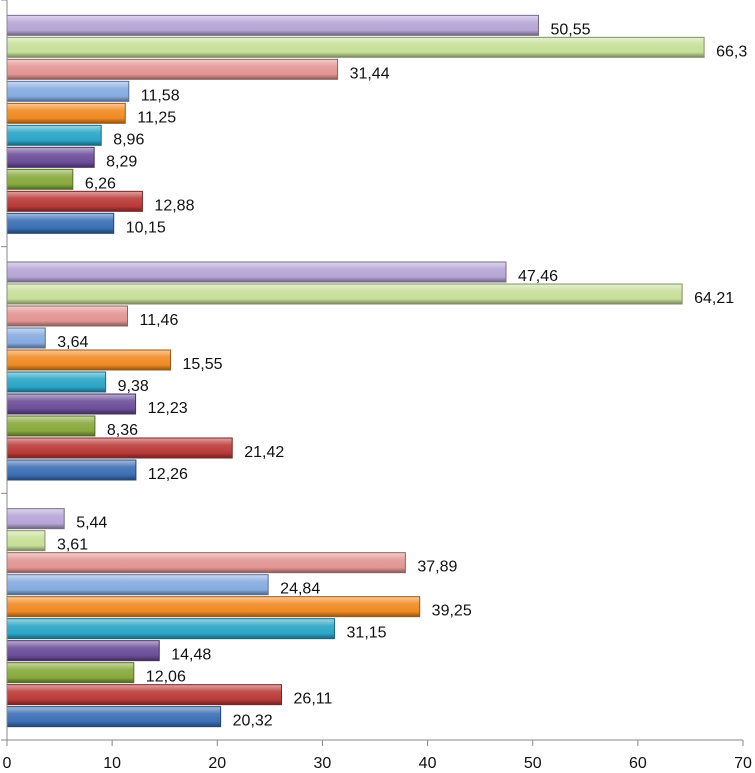 The image size is (755, 773). What do you see at coordinates (202, 364) in the screenshot?
I see `data-label: 15,55` at bounding box center [202, 364].